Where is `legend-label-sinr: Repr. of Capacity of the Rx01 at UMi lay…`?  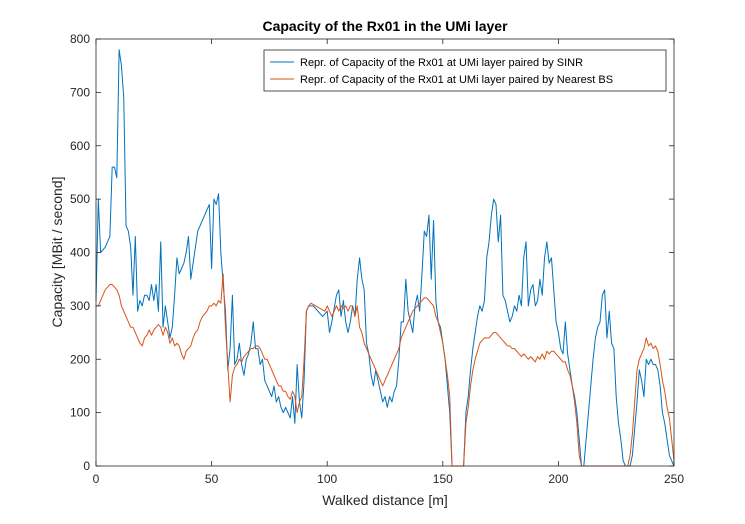 legend-label-sinr: Repr. of Capacity of the Rx01 at UMi lay… is located at coordinates (441, 63).